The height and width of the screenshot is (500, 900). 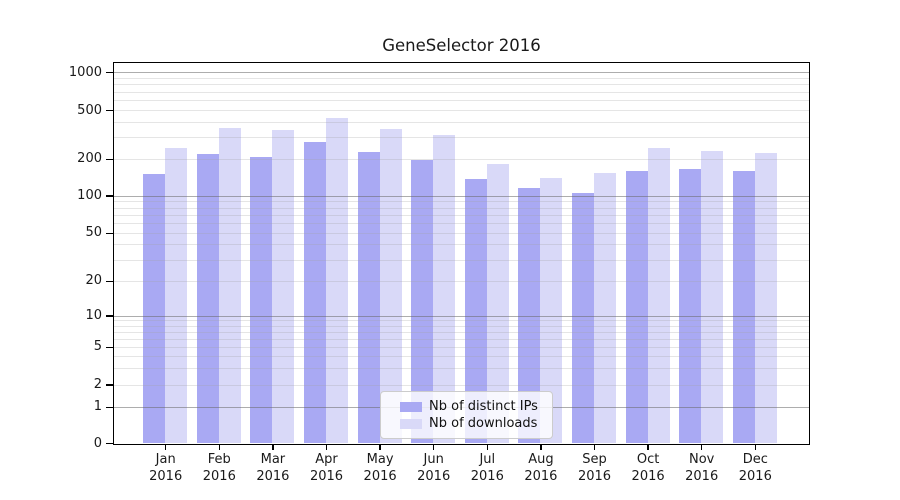 What do you see at coordinates (380, 468) in the screenshot?
I see `xtick-label-may: May 2016` at bounding box center [380, 468].